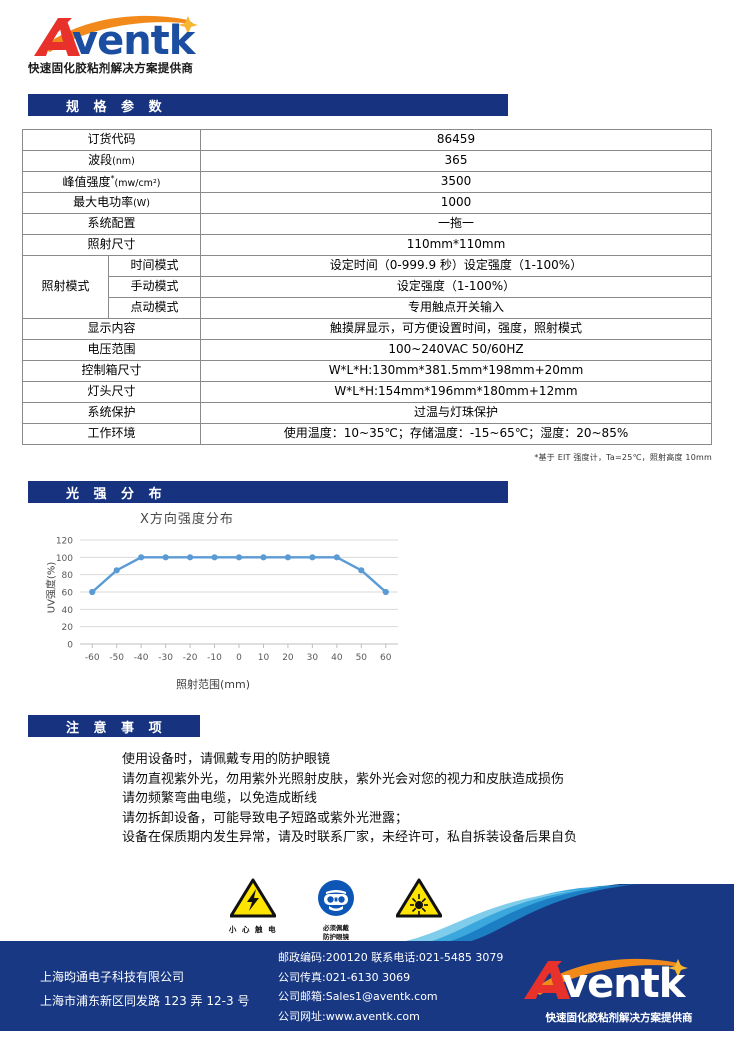 Image resolution: width=734 pixels, height=1053 pixels. I want to click on chart-x-tick: 20, so click(288, 658).